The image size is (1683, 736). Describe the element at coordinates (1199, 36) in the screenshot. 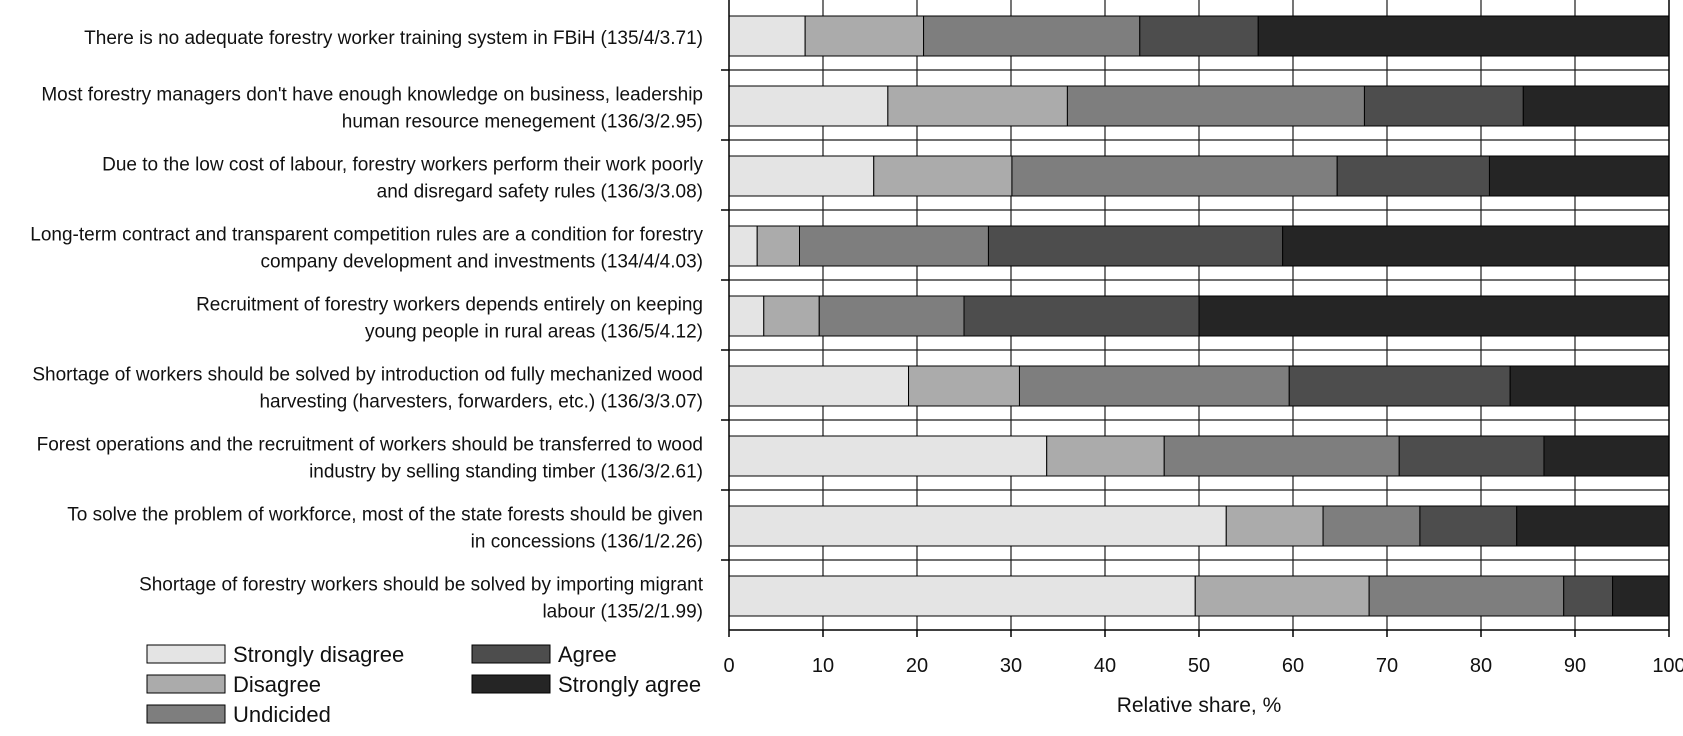

I see `bar-segment-row1-agree` at that location.